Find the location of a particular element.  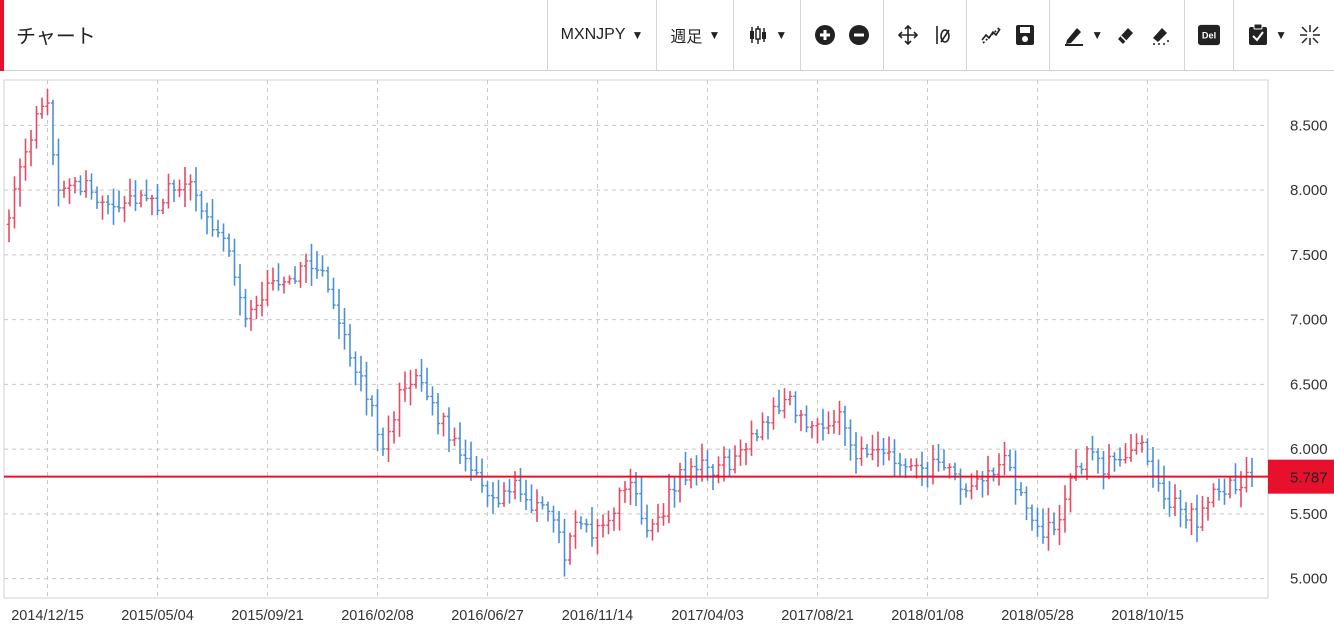

template-dropdown: ▼ is located at coordinates (1267, 35).